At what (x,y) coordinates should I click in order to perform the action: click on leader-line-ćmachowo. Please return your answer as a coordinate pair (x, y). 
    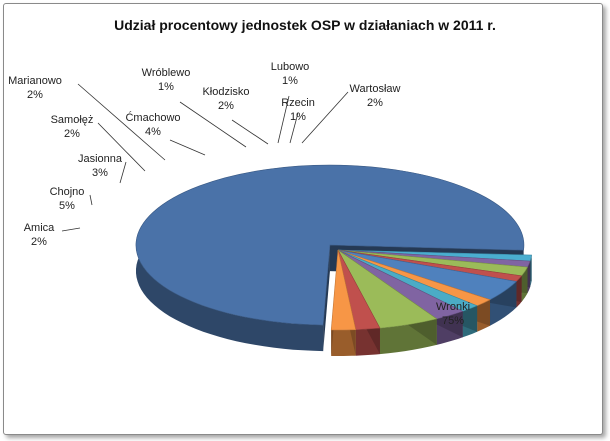
    Looking at the image, I should click on (187, 147).